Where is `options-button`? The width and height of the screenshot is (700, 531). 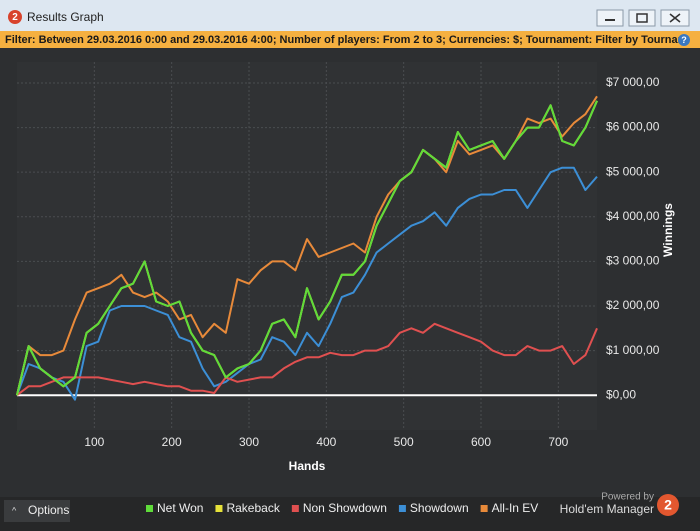
options-button is located at coordinates (37, 511).